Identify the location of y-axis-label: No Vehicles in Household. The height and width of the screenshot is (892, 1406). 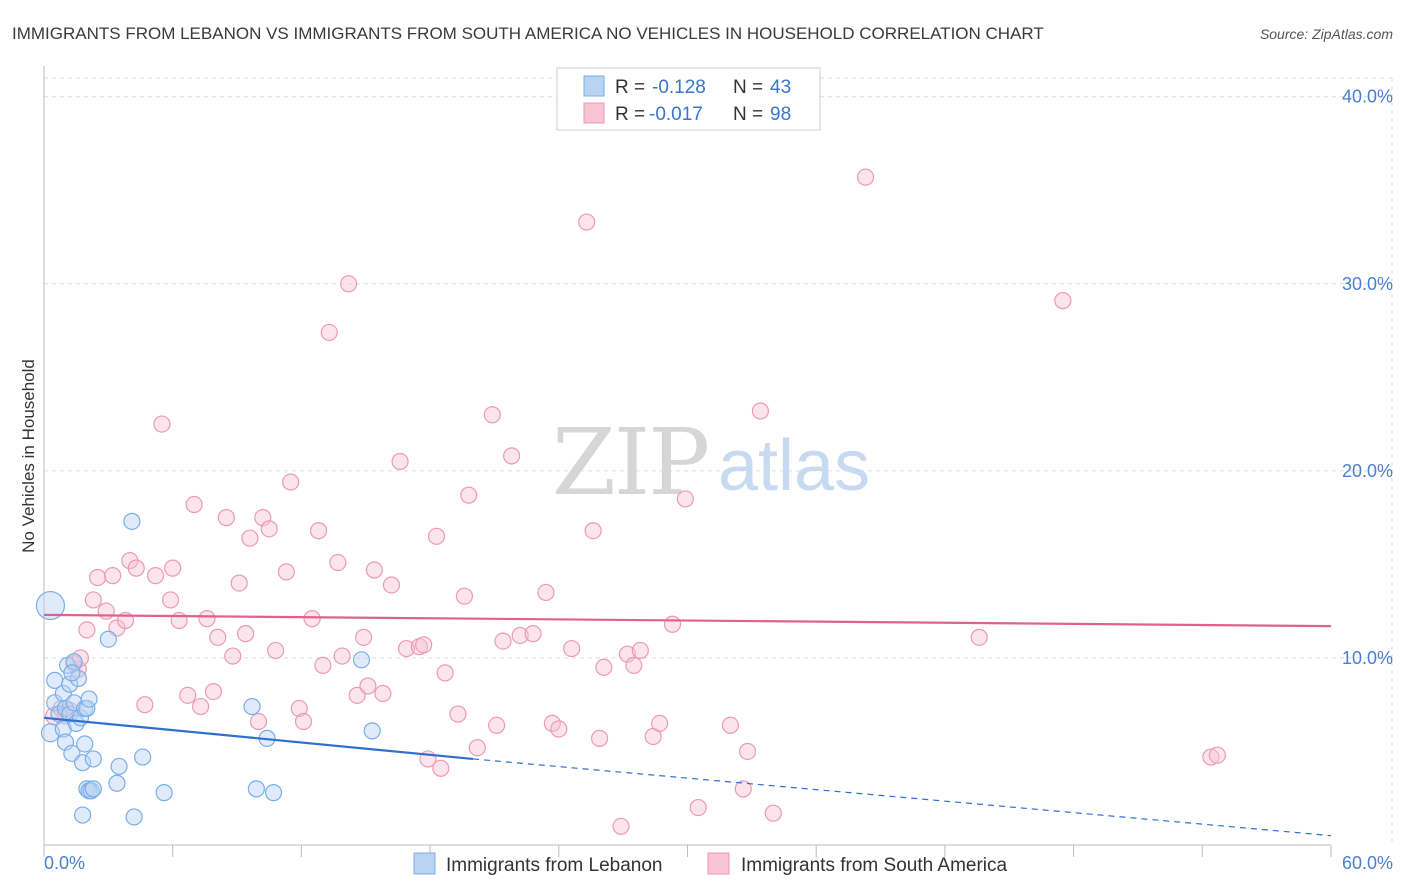
(28, 456).